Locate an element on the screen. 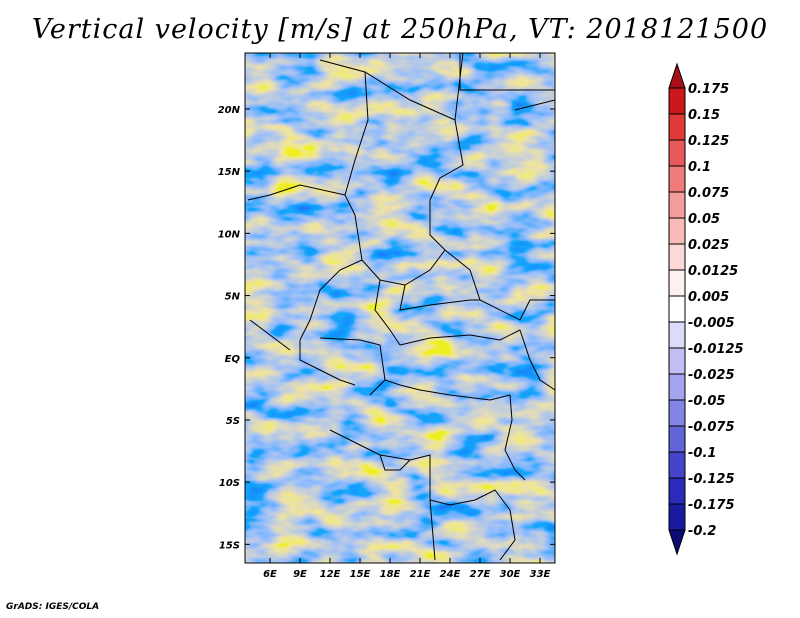 The width and height of the screenshot is (800, 618). y-tick-label: 15N is located at coordinates (229, 172).